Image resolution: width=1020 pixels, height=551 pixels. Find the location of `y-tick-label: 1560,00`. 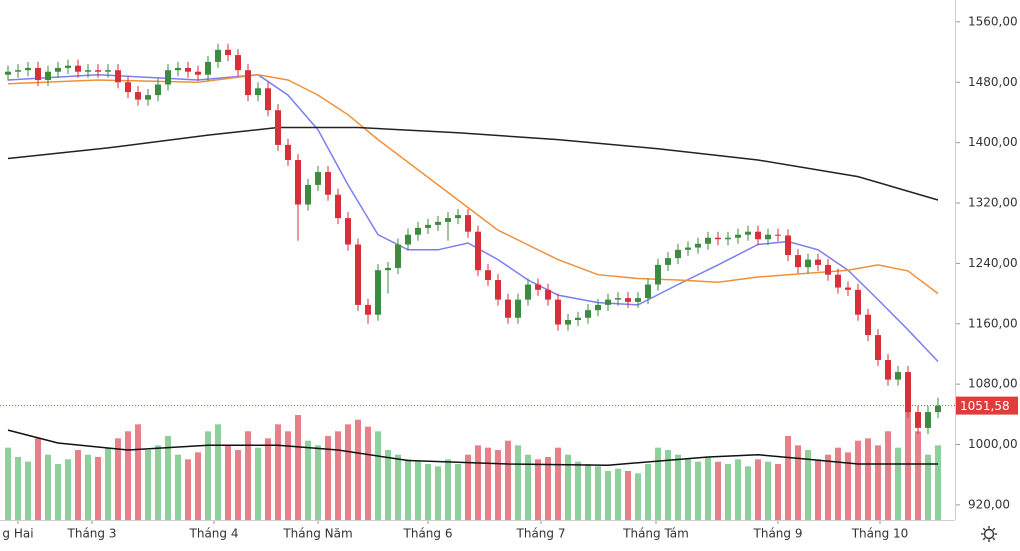

y-tick-label: 1560,00 is located at coordinates (993, 21).